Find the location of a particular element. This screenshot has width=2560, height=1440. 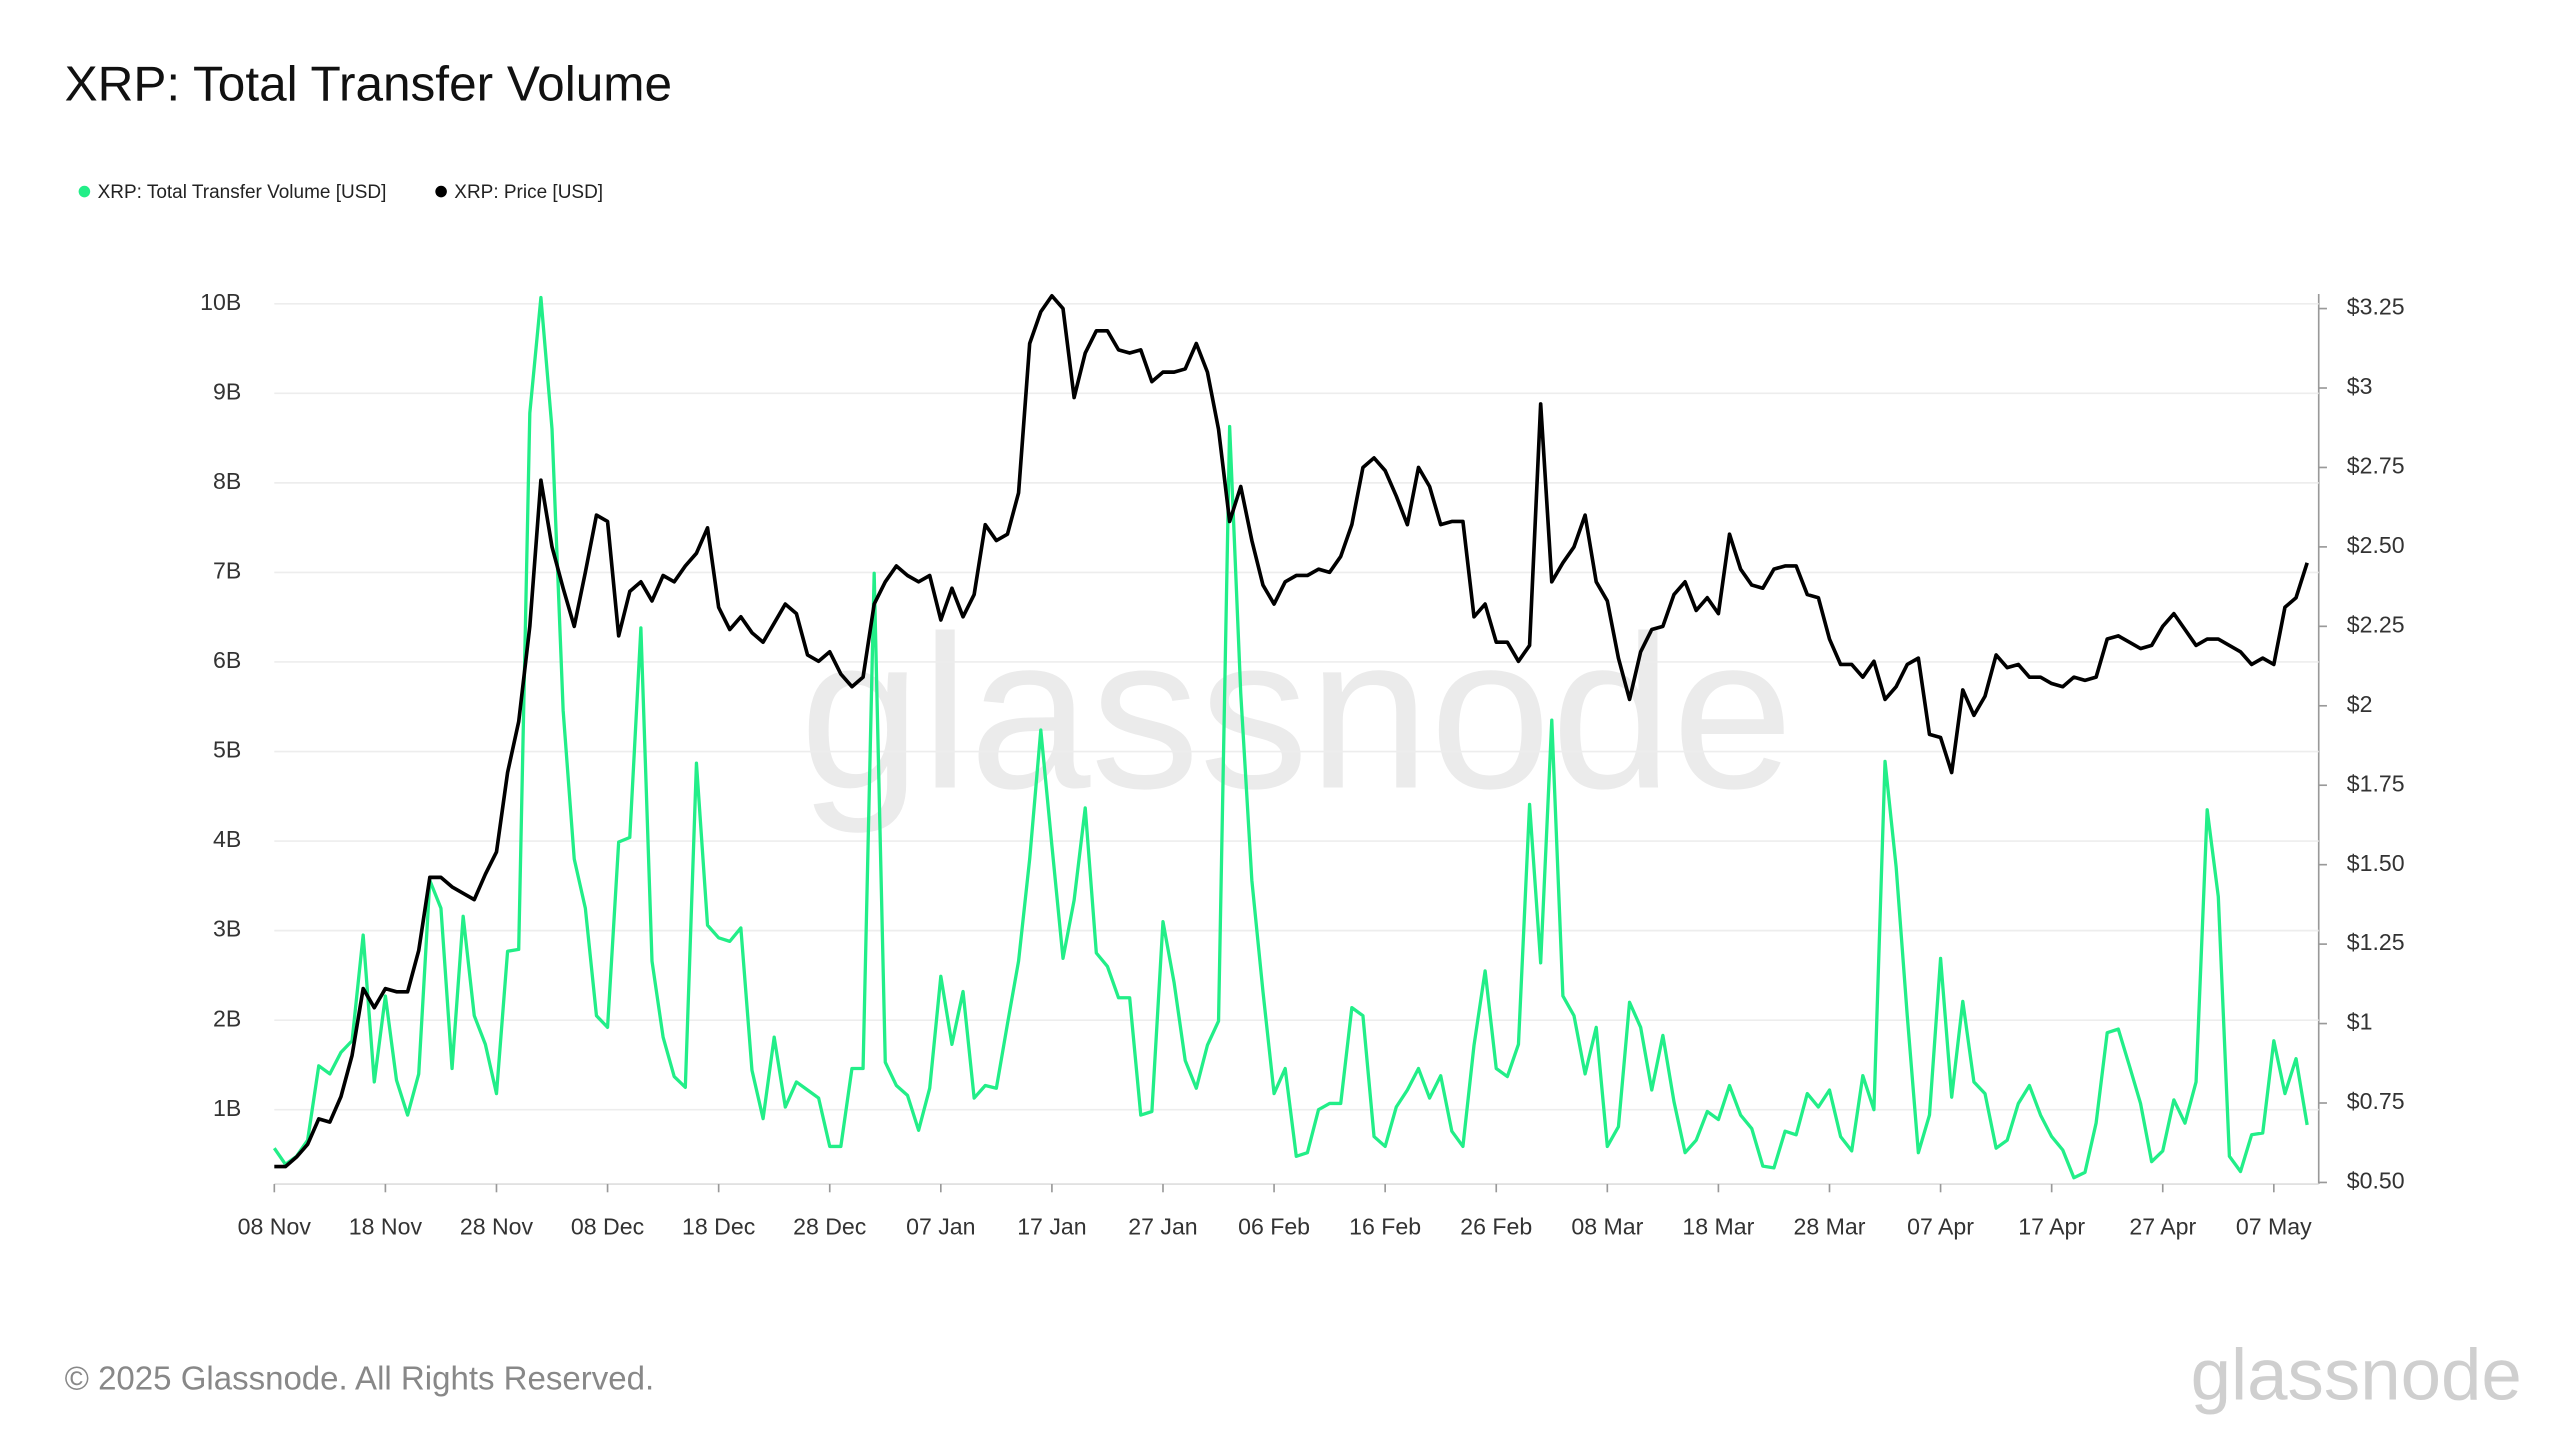

y2-tick-label: $1 is located at coordinates (2360, 1022).